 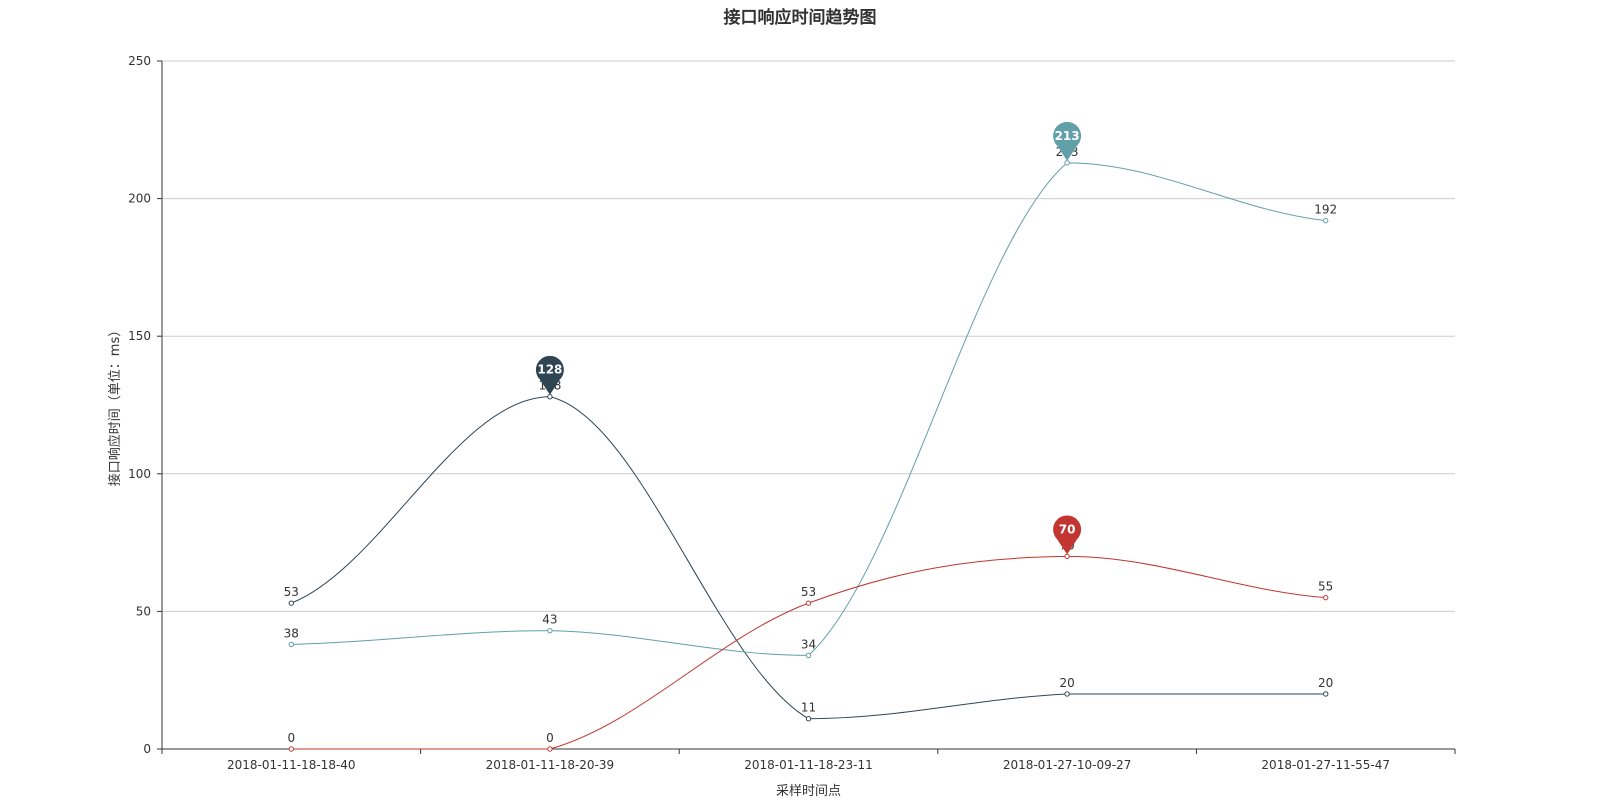 What do you see at coordinates (800, 18) in the screenshot?
I see `chart-title: 接口响应时间趋势图` at bounding box center [800, 18].